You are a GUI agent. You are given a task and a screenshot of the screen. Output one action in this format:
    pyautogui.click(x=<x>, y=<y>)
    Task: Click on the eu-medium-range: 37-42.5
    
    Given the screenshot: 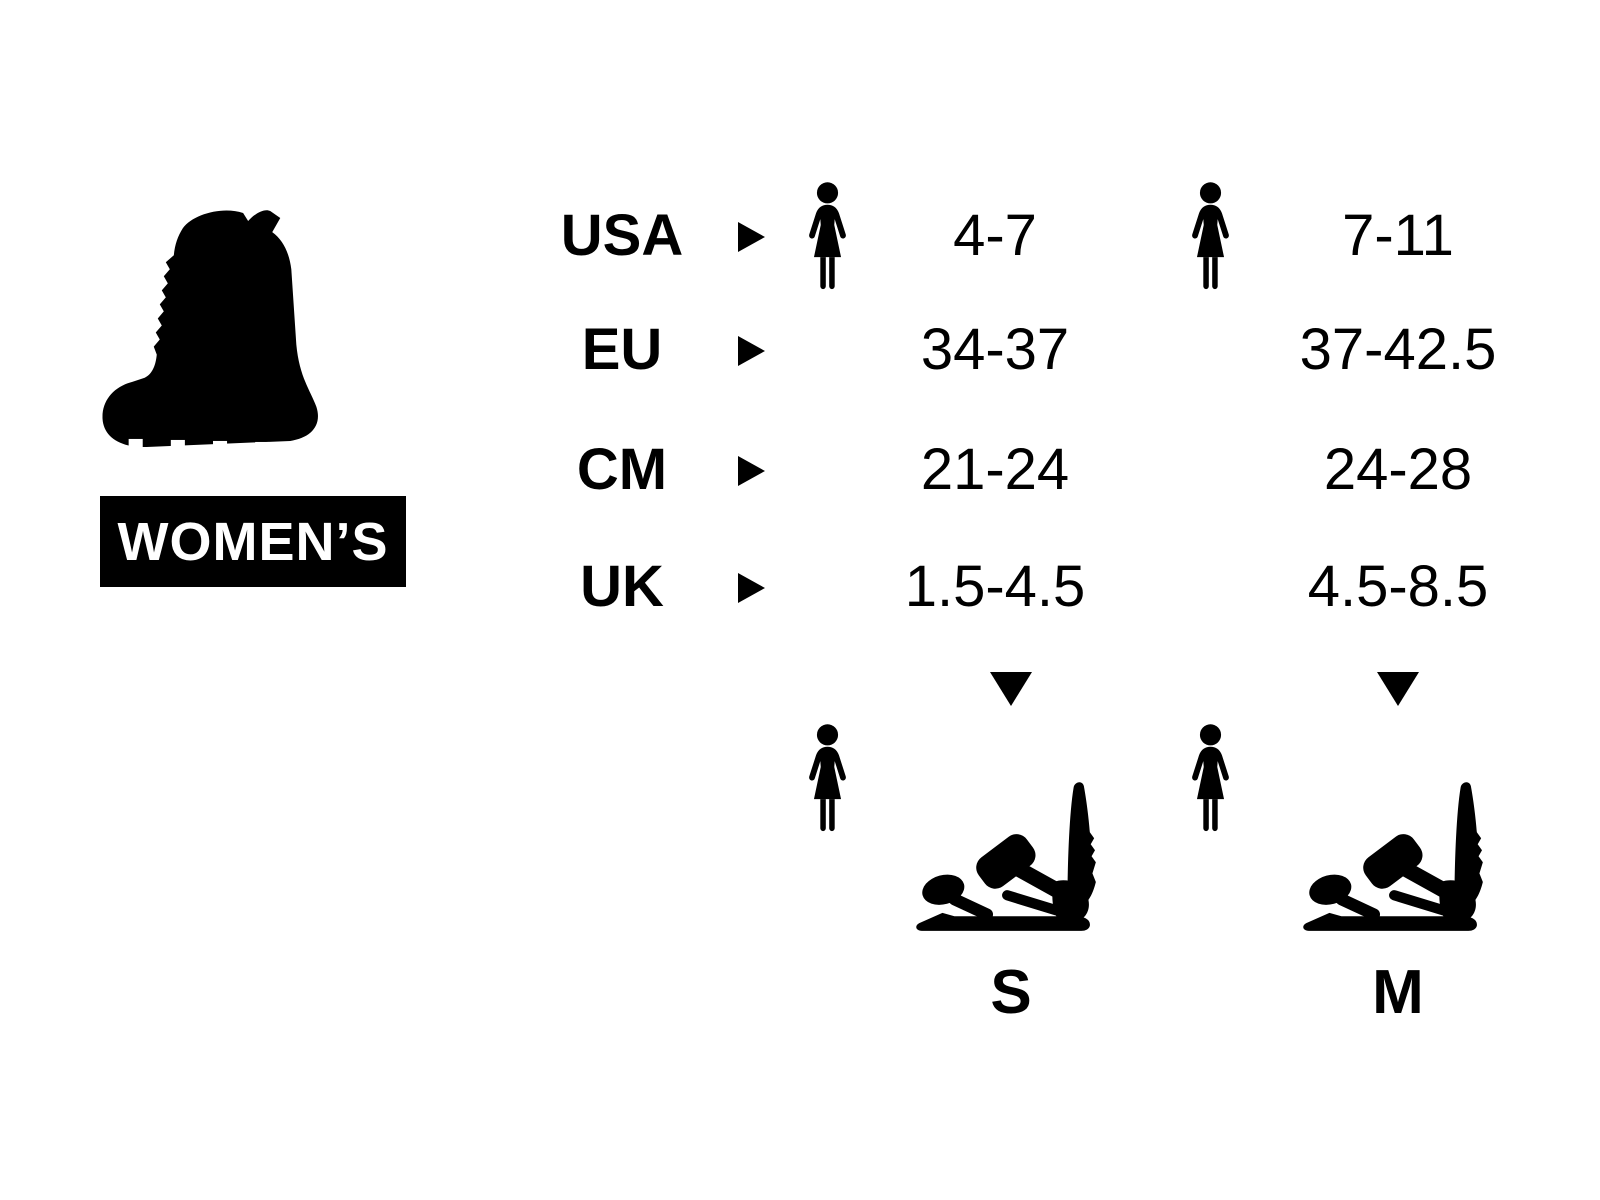 What is the action you would take?
    pyautogui.click(x=1398, y=349)
    